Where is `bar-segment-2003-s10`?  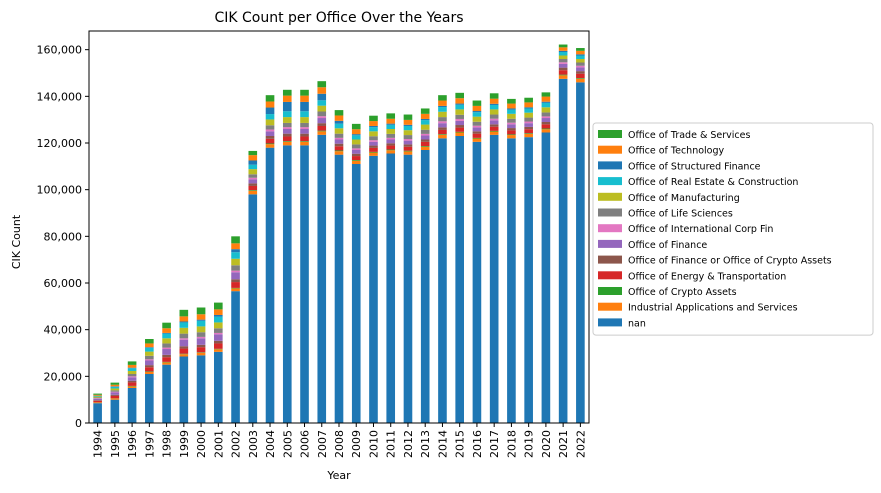 bar-segment-2003-s10 is located at coordinates (253, 162).